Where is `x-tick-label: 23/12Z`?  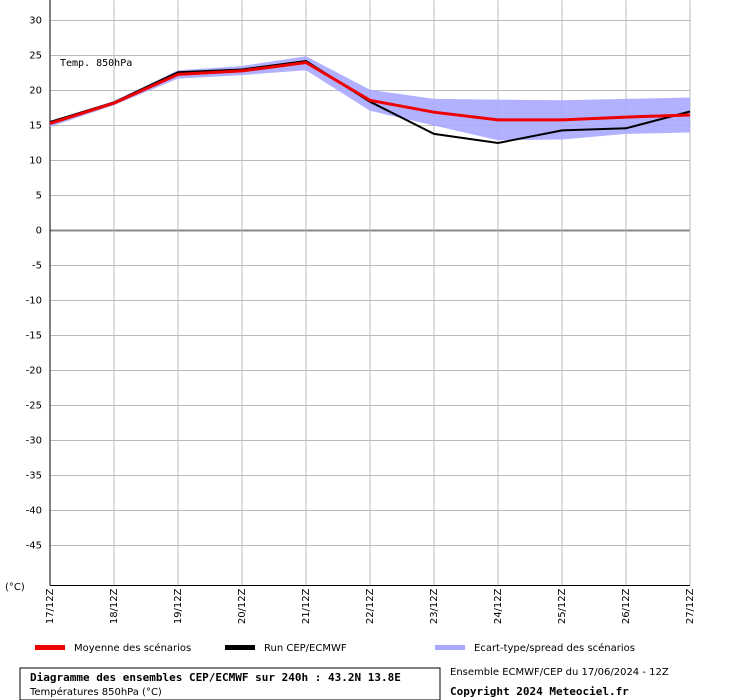 x-tick-label: 23/12Z is located at coordinates (434, 606).